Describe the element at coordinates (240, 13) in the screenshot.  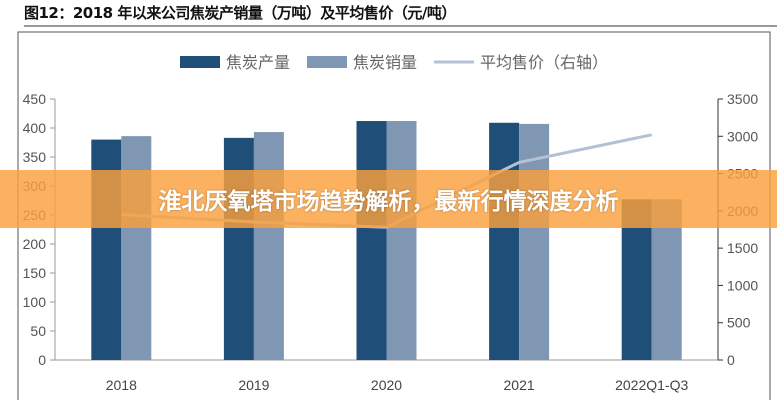
I see `chart-title: 图12：2018 年以来公司焦炭产销量（万吨）及平均售价（元/吨）` at that location.